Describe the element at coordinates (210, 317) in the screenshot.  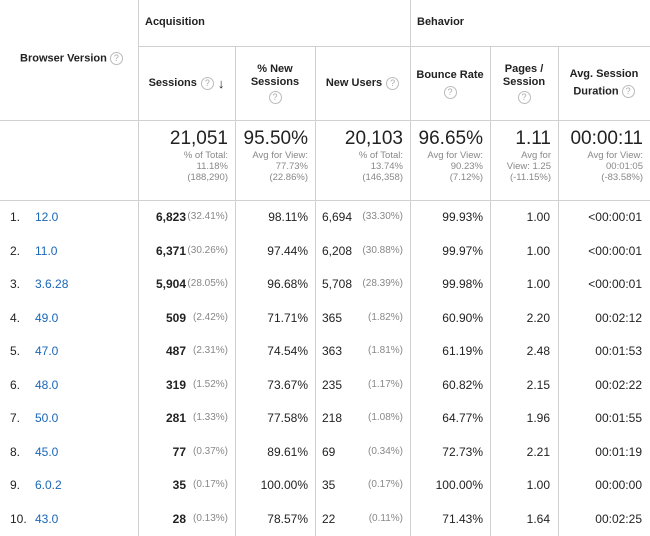
I see `sessions-percent: (2.42%)` at that location.